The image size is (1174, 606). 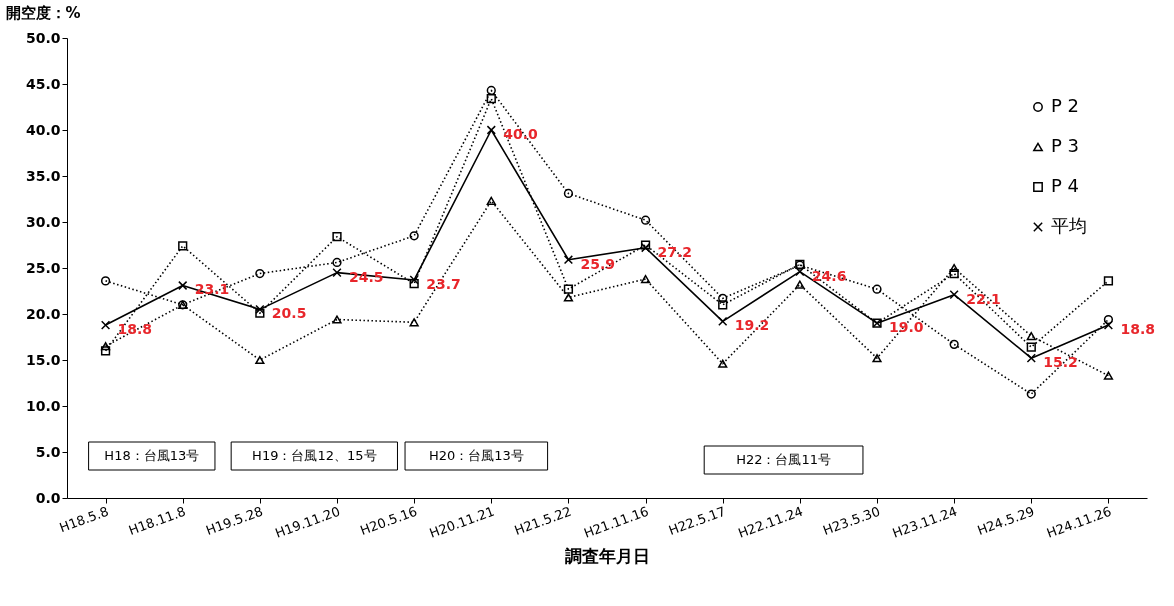 What do you see at coordinates (43, 37) in the screenshot?
I see `y-tick-label: 50.0` at bounding box center [43, 37].